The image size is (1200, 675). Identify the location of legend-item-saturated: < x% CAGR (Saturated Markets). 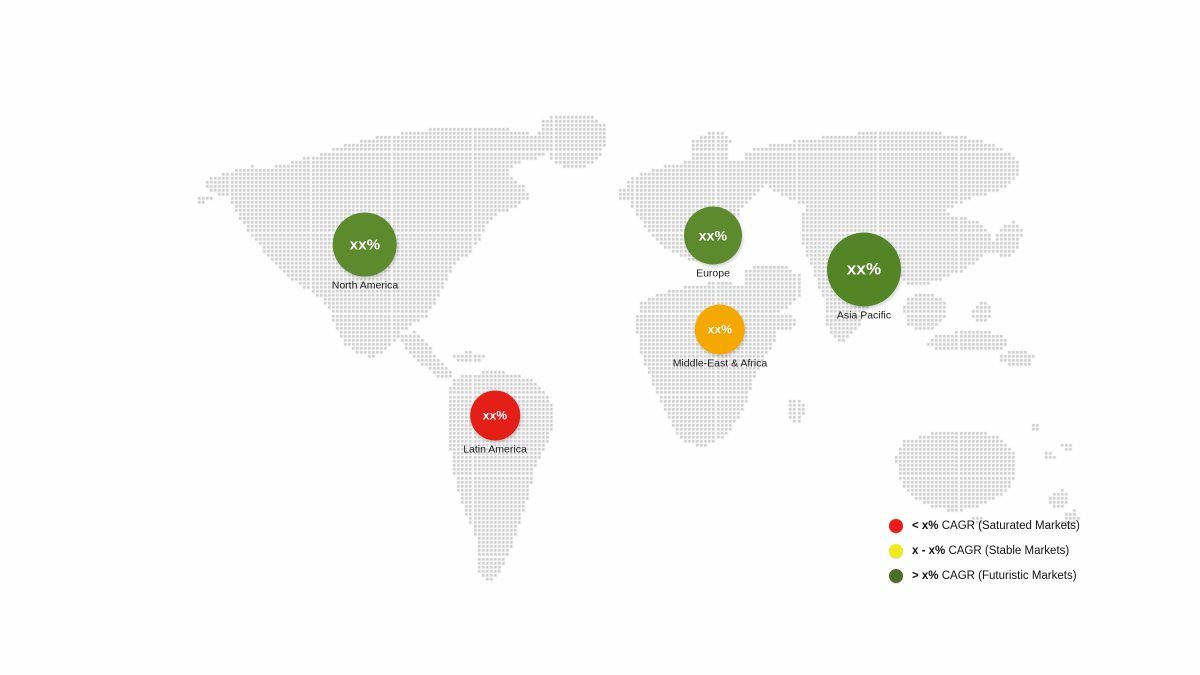
(984, 526).